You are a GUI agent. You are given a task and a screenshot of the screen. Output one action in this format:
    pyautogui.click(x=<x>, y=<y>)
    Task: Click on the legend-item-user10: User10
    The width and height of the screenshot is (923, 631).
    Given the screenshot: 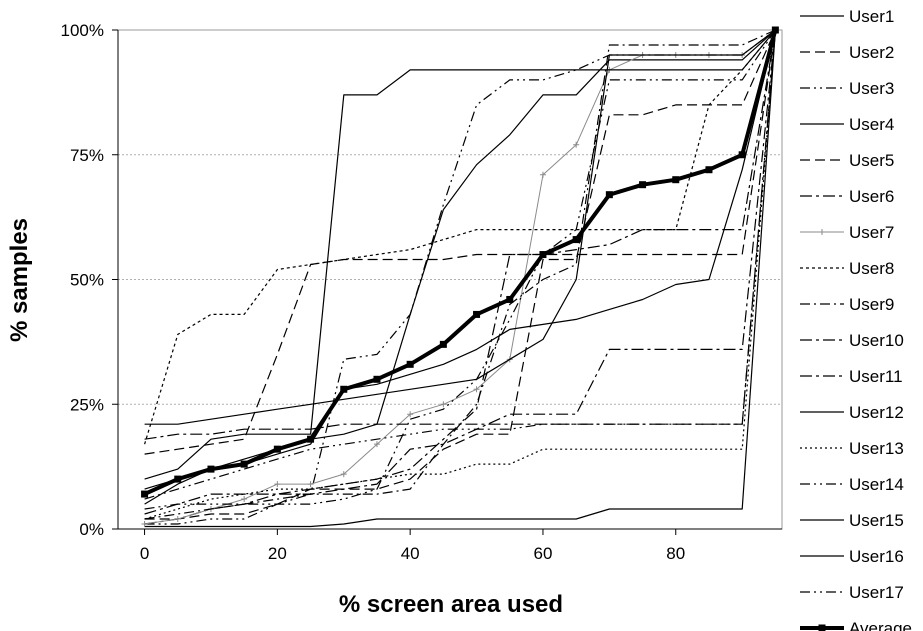 What is the action you would take?
    pyautogui.click(x=852, y=340)
    